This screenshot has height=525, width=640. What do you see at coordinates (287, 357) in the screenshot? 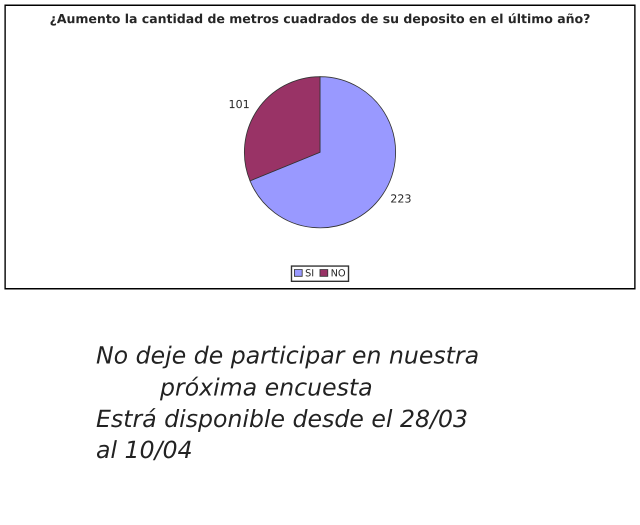
I see `text: No deje de participar en nuestra` at bounding box center [287, 357].